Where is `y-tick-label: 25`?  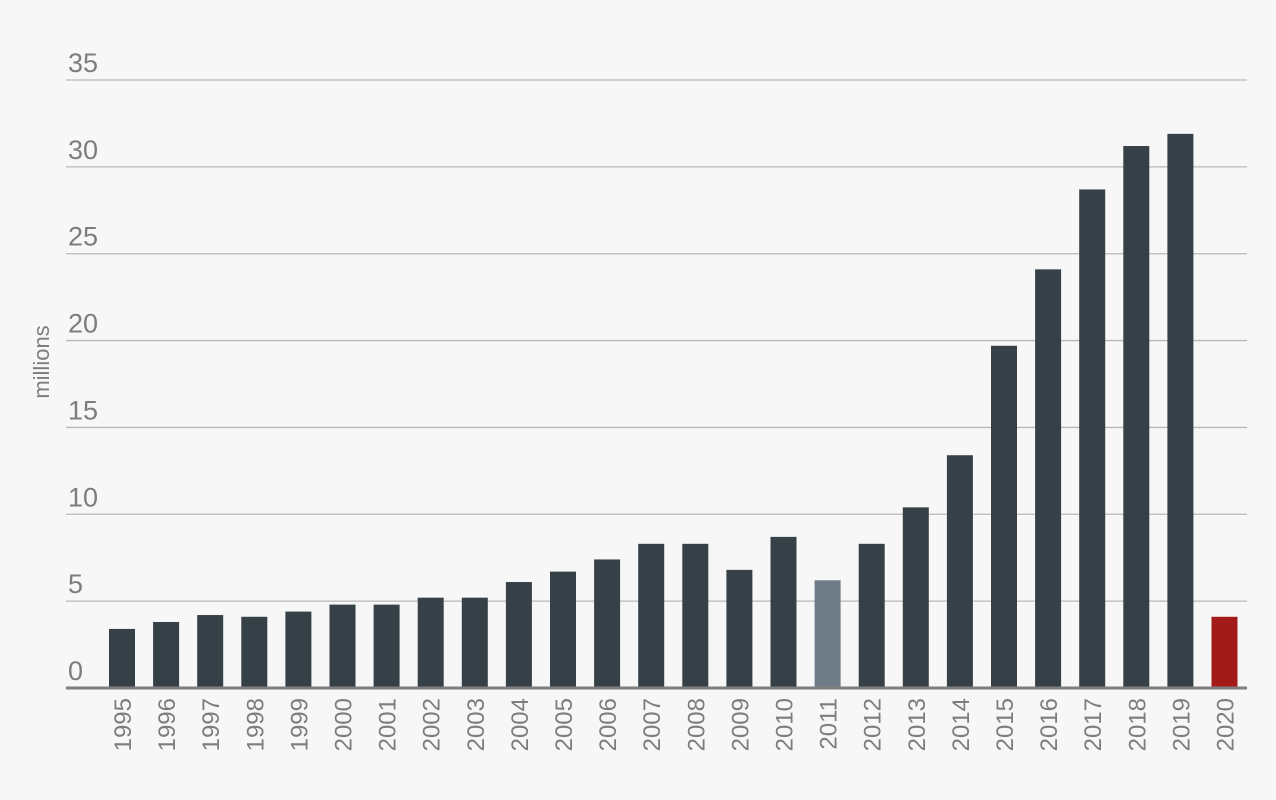
y-tick-label: 25 is located at coordinates (83, 237).